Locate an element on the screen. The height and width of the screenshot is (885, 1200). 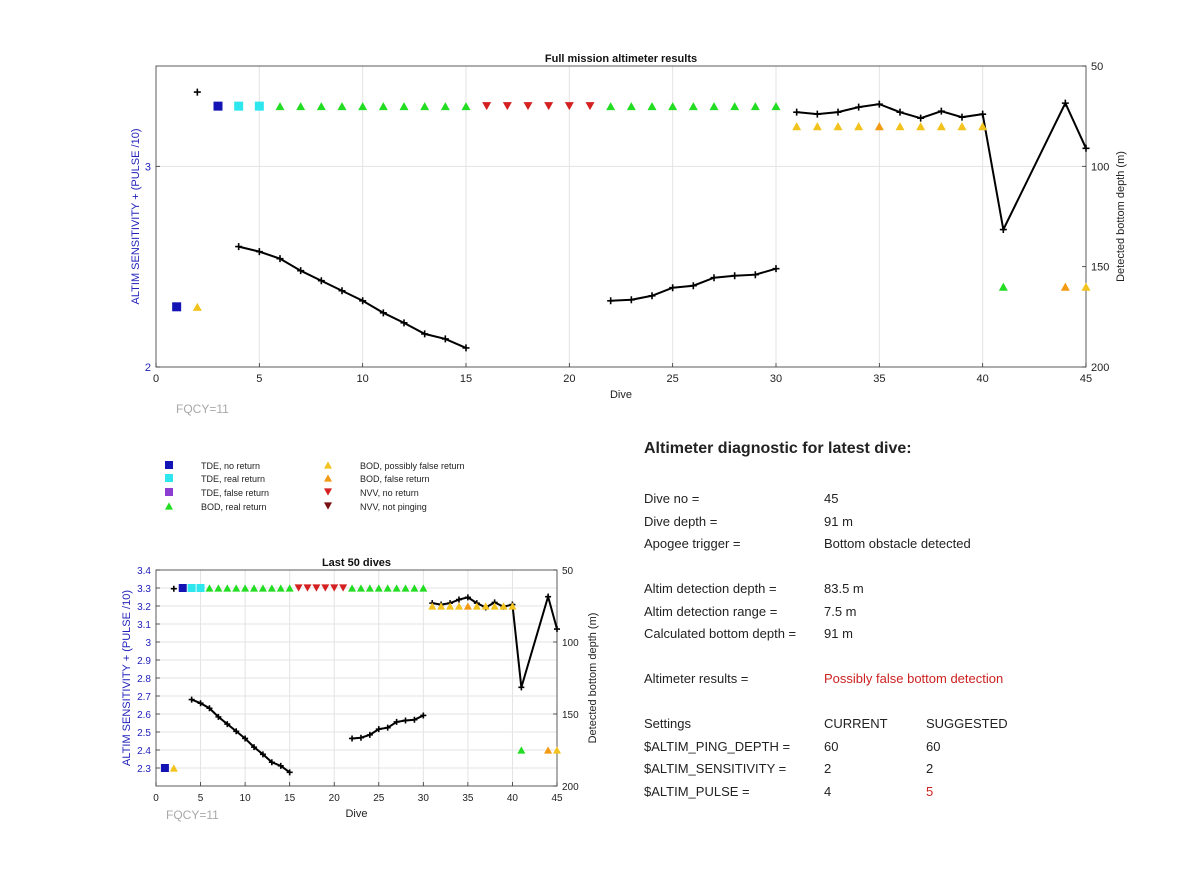
dive-depth-row: Dive depth = 91 m is located at coordinates (914, 522).